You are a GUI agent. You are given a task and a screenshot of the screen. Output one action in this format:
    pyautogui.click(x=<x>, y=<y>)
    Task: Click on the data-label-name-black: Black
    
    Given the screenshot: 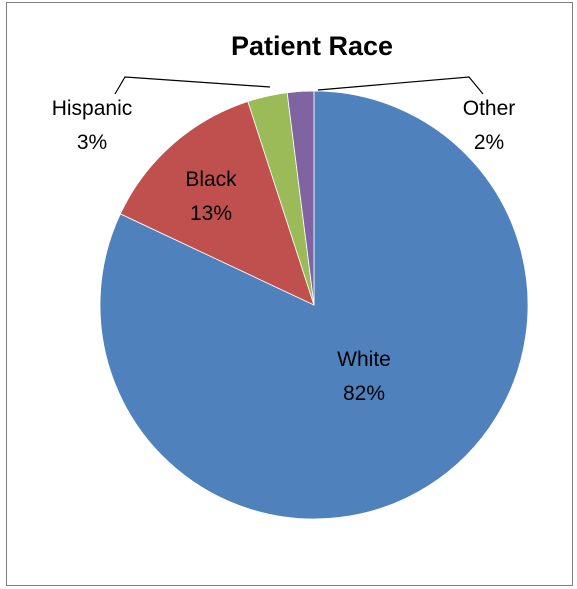 What is the action you would take?
    pyautogui.click(x=211, y=179)
    